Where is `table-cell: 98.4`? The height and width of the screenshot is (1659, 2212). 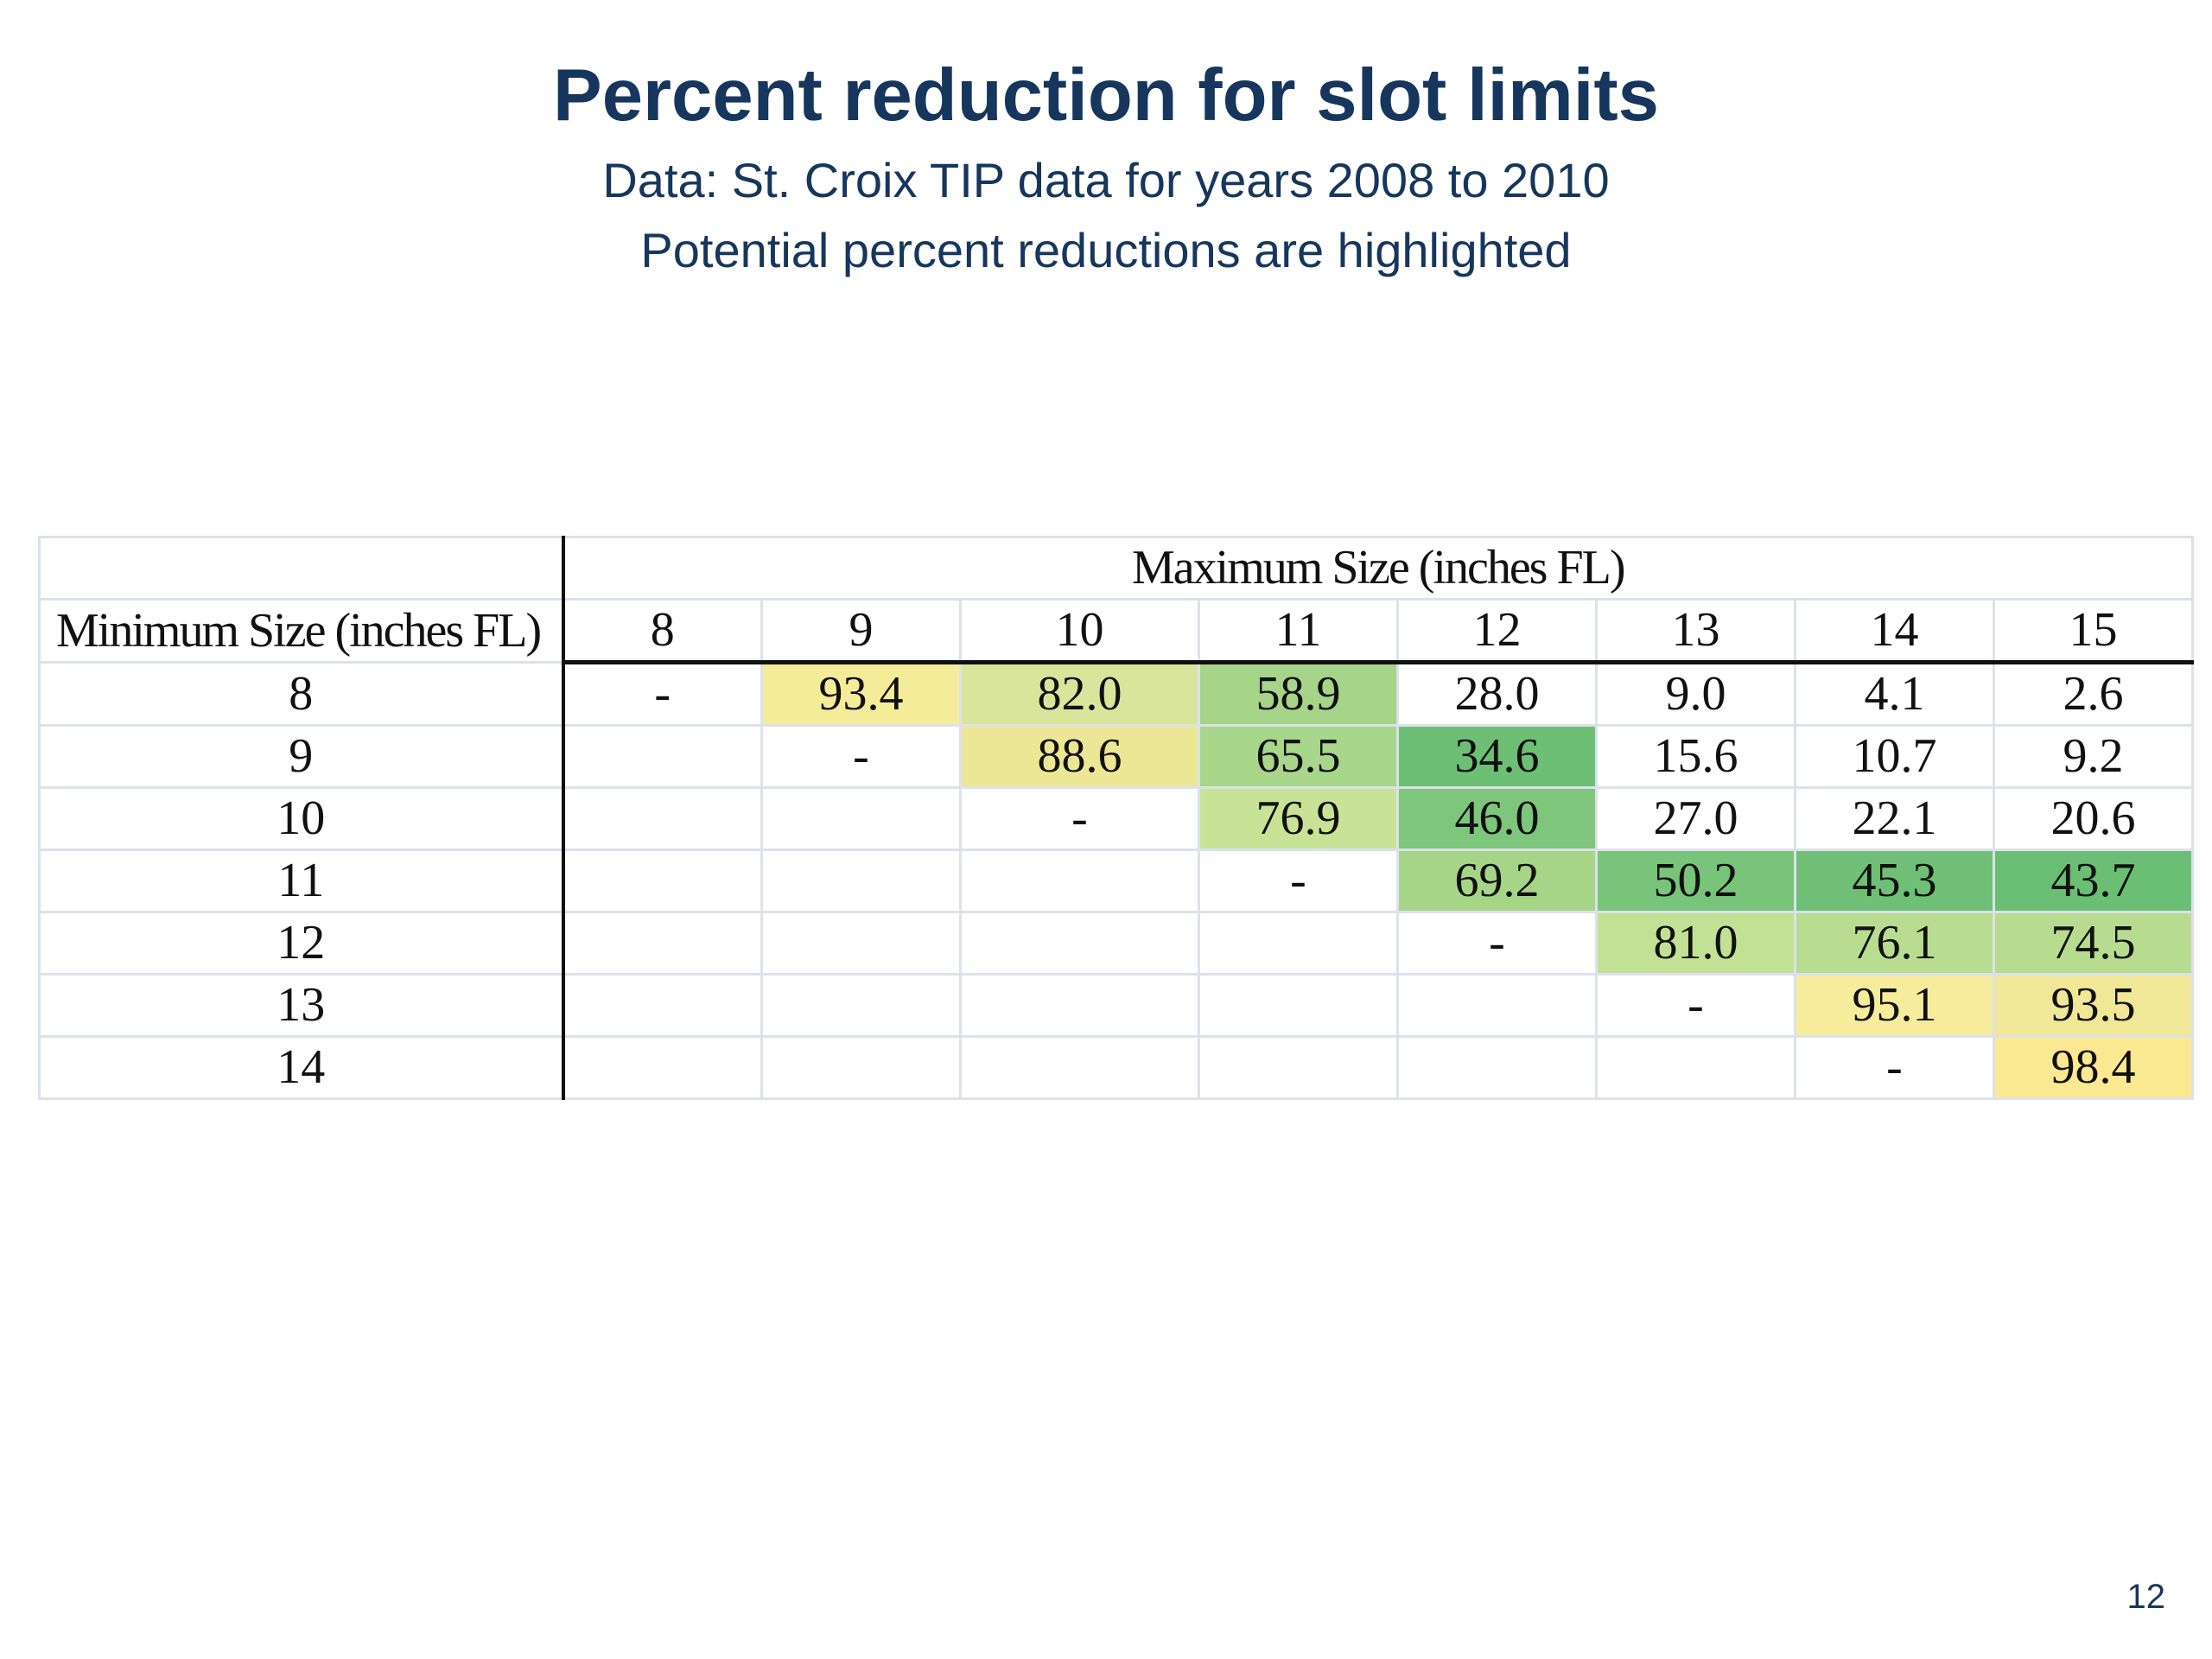 table-cell: 98.4 is located at coordinates (2093, 1067).